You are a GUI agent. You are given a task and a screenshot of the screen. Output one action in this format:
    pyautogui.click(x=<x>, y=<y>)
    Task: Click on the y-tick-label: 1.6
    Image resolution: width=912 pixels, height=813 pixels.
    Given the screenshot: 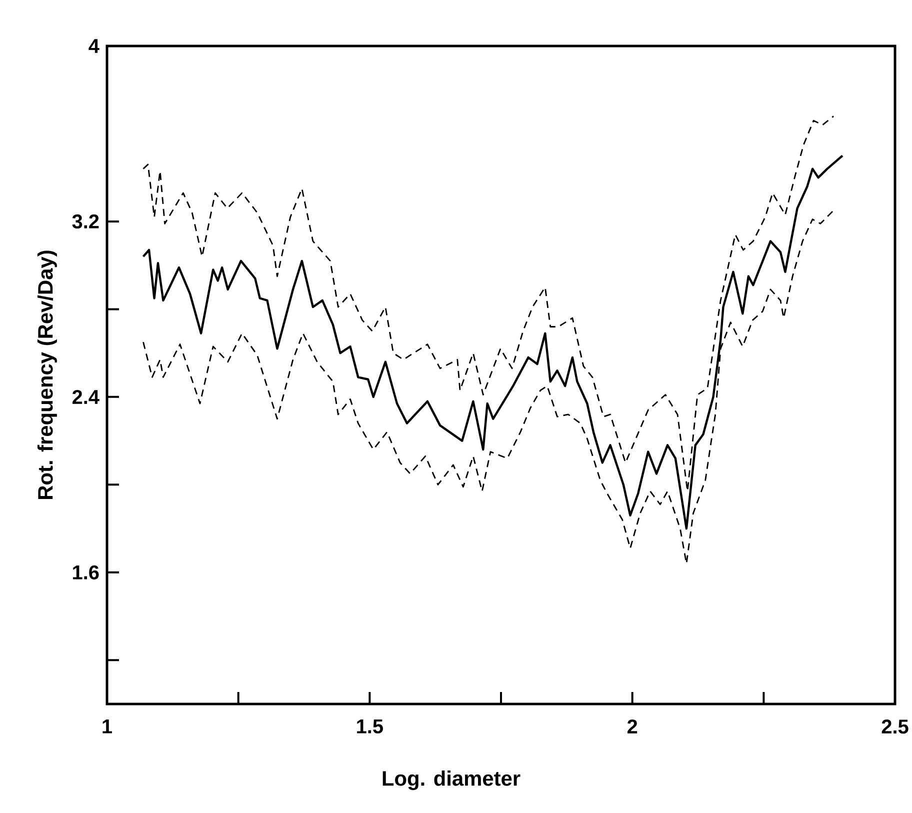 What is the action you would take?
    pyautogui.click(x=86, y=572)
    